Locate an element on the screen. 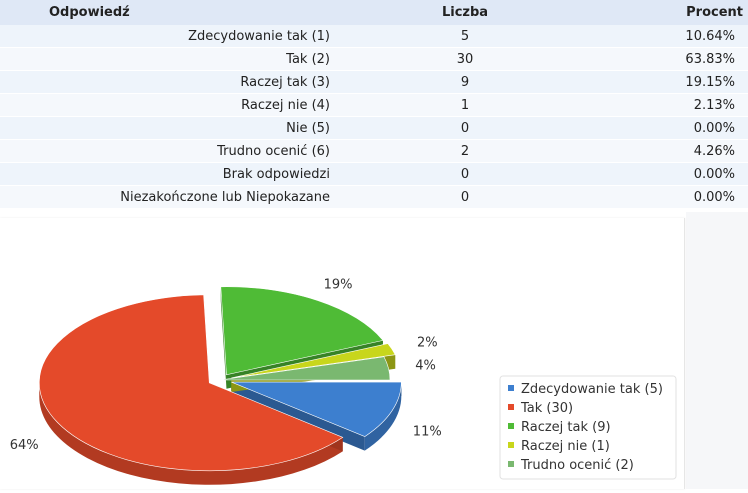  table-row: Trudno ocenić (6) 2 4.26% is located at coordinates (374, 151).